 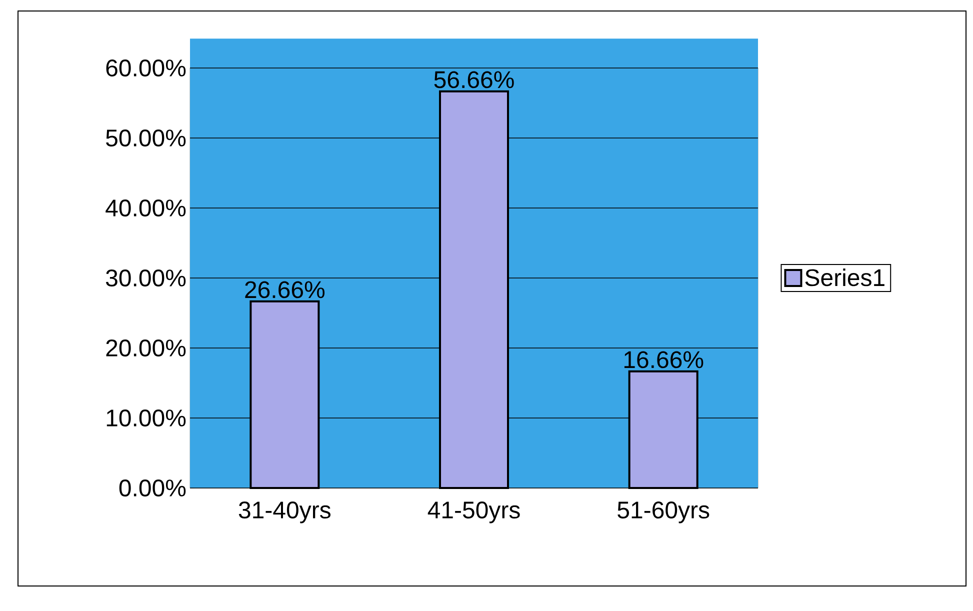 I want to click on y-tick-label: 20.00%, so click(x=146, y=348).